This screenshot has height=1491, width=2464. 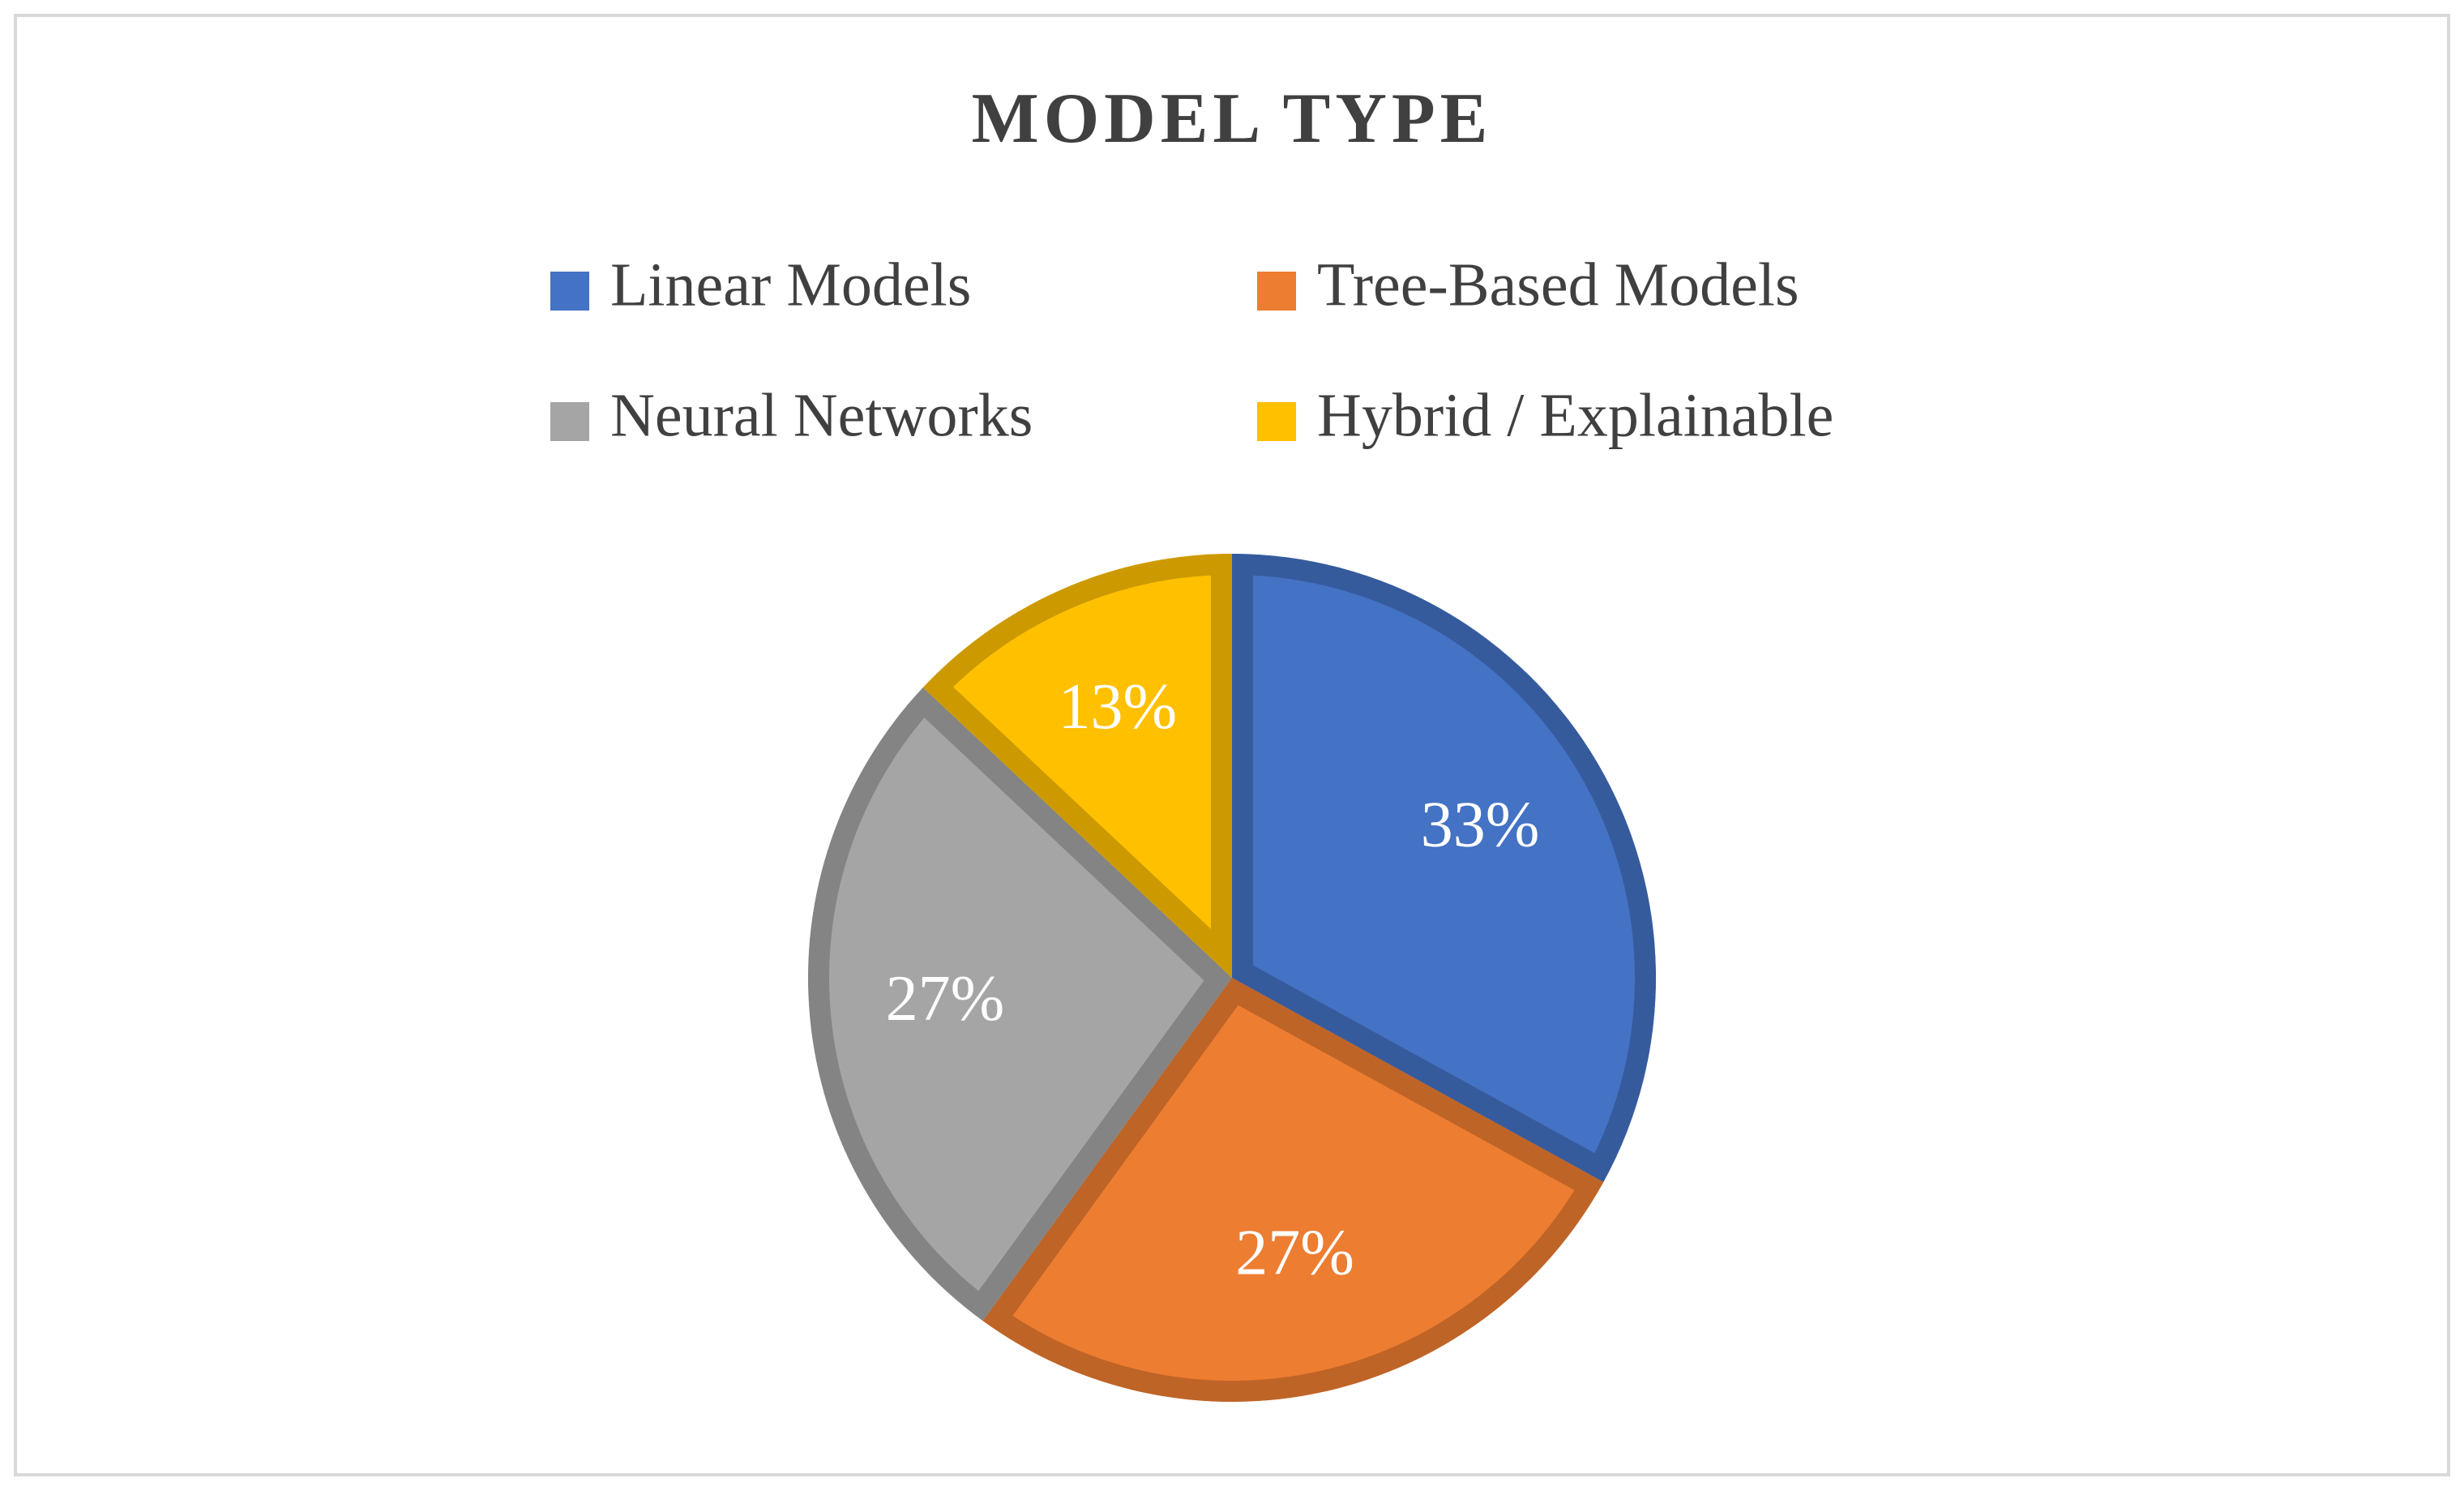 I want to click on legend-label: Neural Networks, so click(x=821, y=415).